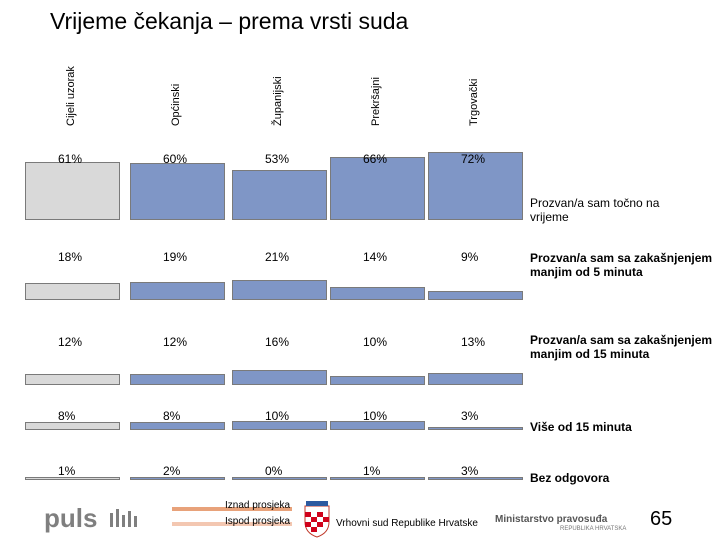 This screenshot has width=720, height=540. I want to click on column-header: Općinski, so click(176, 104).